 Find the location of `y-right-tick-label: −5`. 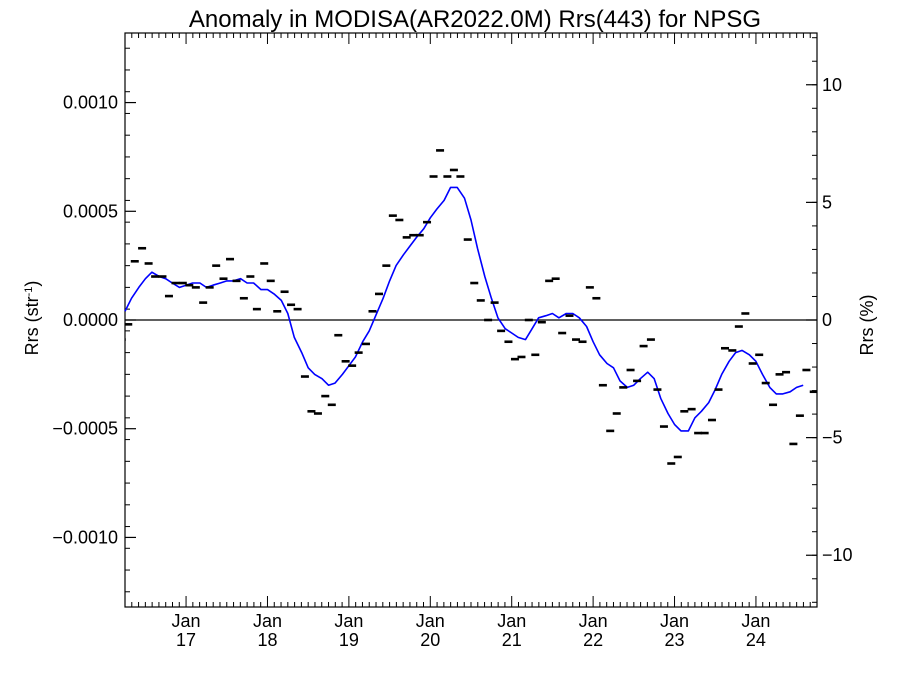

y-right-tick-label: −5 is located at coordinates (832, 438).